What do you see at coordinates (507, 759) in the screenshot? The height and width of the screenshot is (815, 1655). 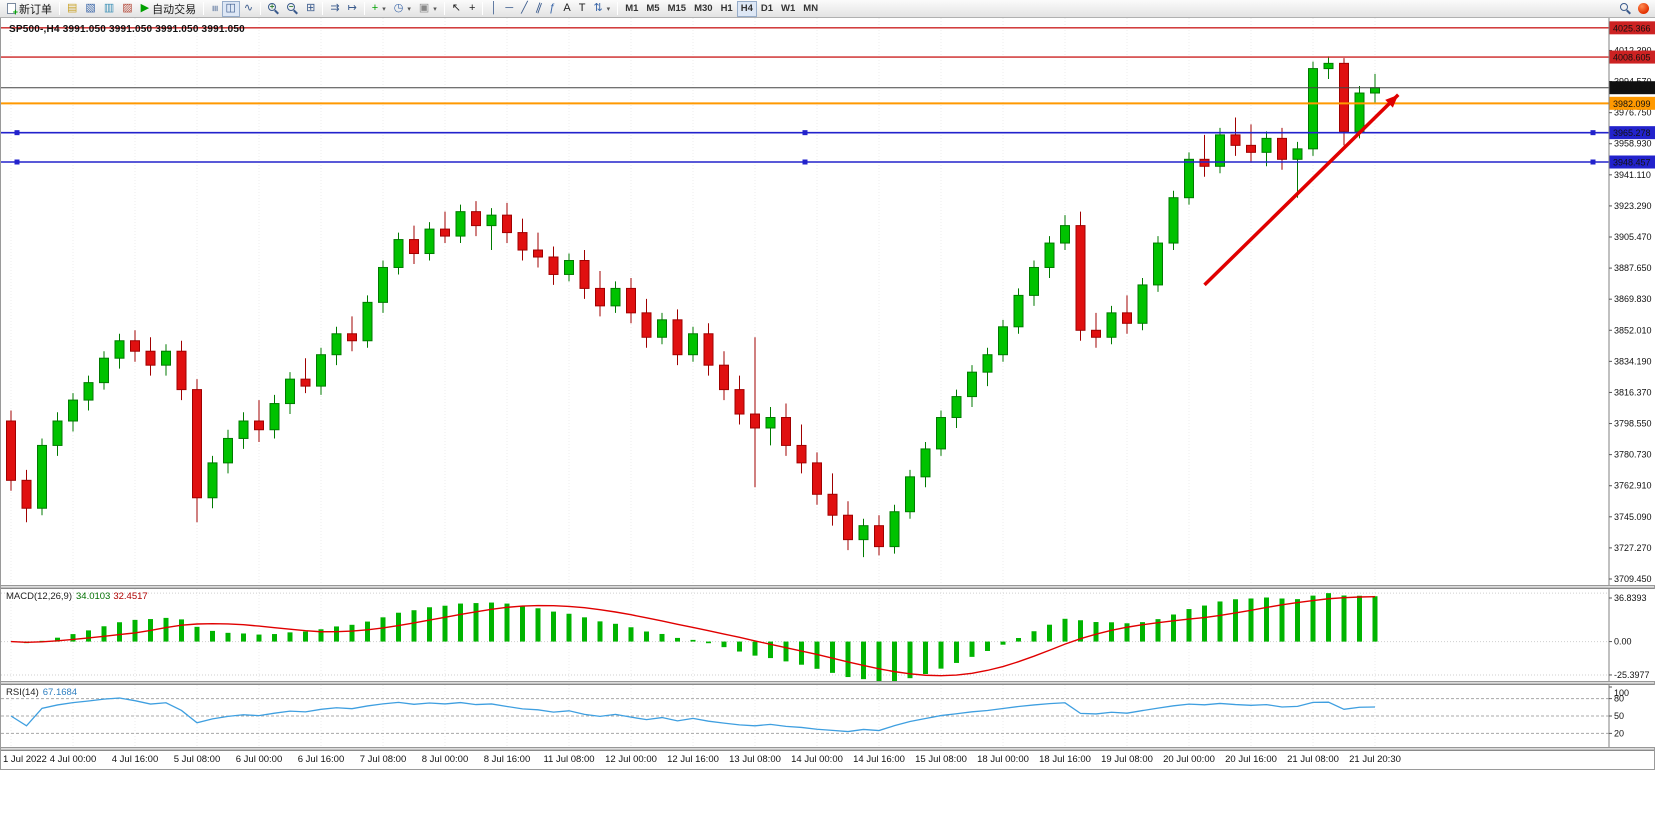 I see `time-axis-label: 8 Jul 16:00` at bounding box center [507, 759].